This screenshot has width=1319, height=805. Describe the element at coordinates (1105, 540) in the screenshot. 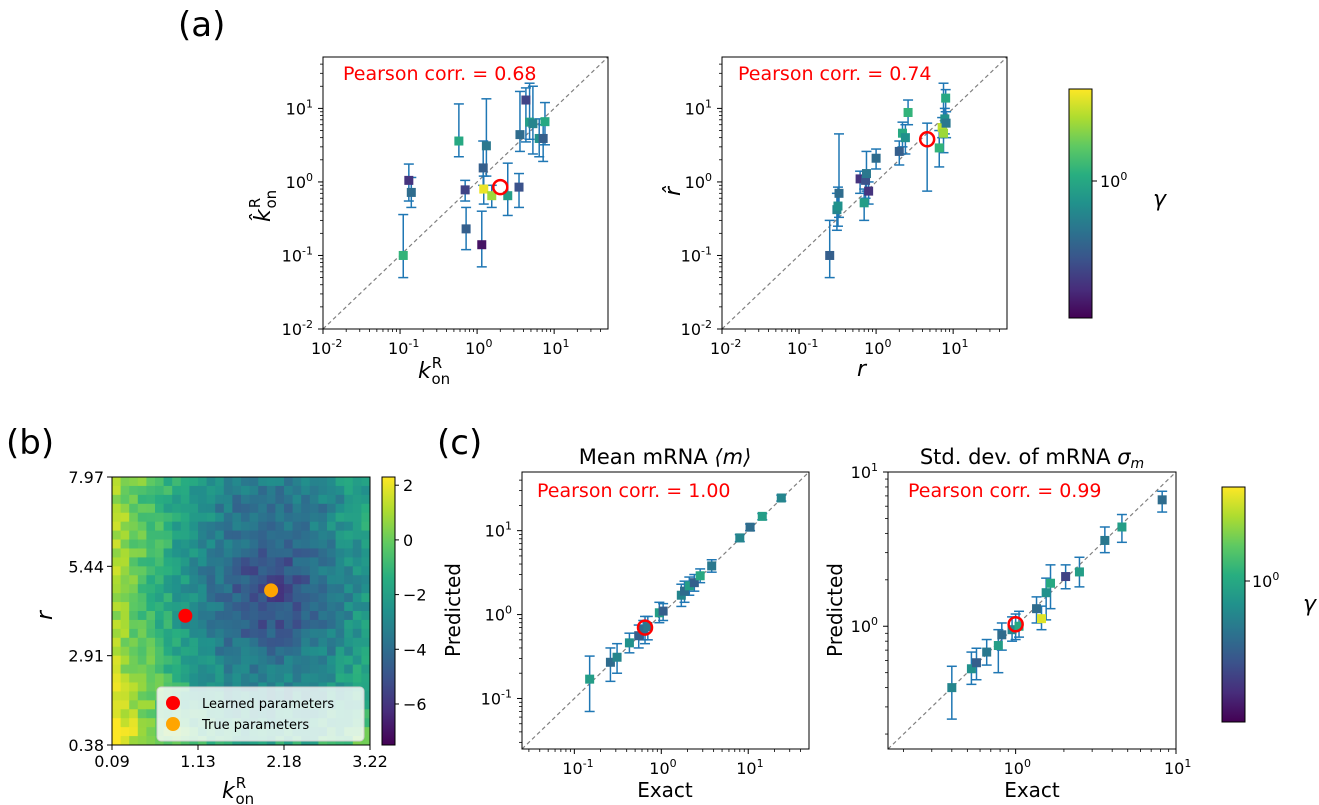

I see `c2-point` at that location.